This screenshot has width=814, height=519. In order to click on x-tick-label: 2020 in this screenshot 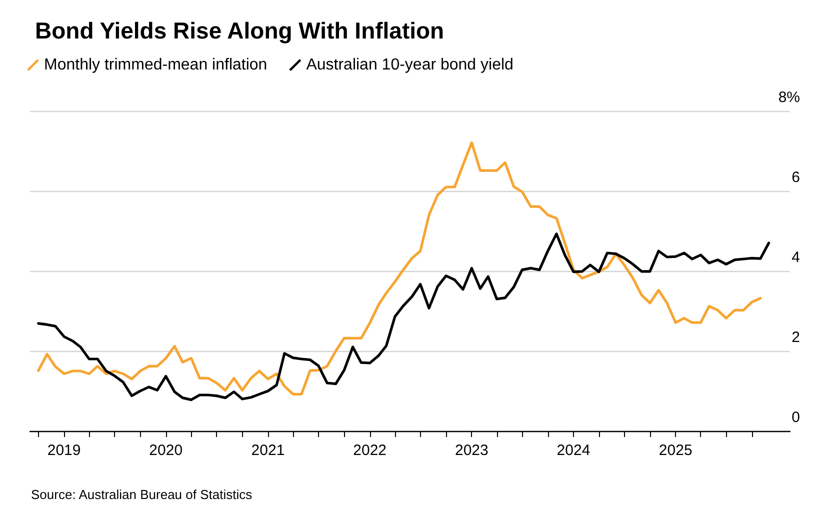, I will do `click(166, 450)`.